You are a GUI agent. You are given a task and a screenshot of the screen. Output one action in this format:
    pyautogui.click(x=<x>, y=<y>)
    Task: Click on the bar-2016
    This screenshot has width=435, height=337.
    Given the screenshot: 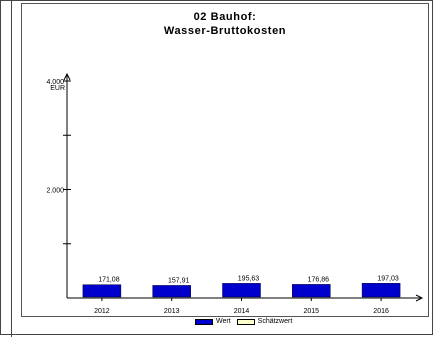 What is the action you would take?
    pyautogui.click(x=381, y=290)
    